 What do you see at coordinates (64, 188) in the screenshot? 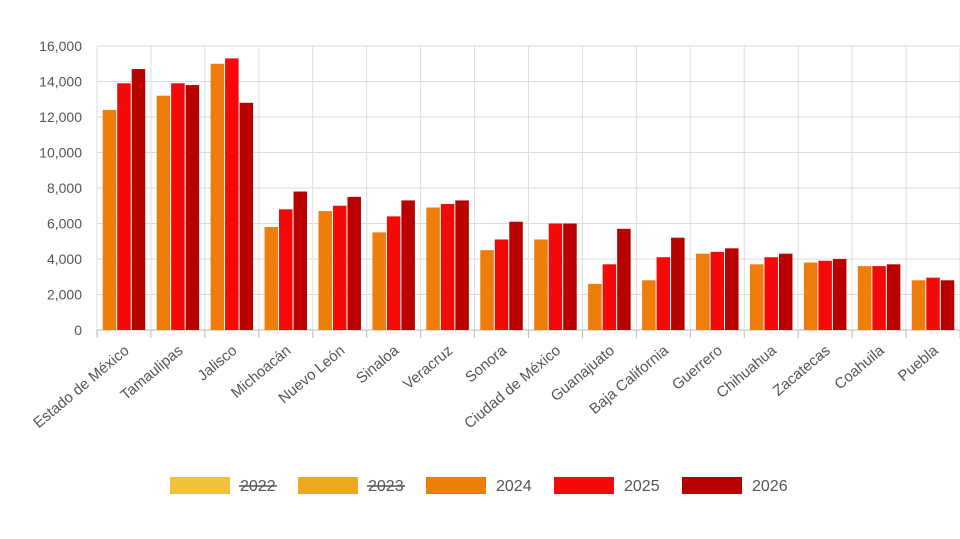
I see `y-tick-label: 8,000` at bounding box center [64, 188].